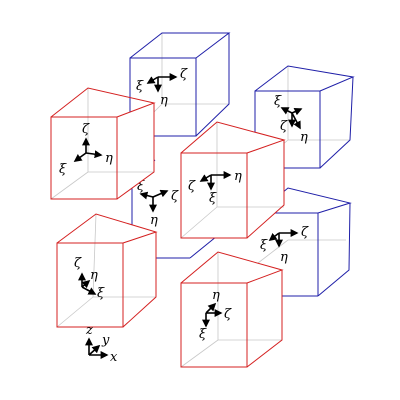  I want to click on red-cube-center: η ζ ξ, so click(233, 180).